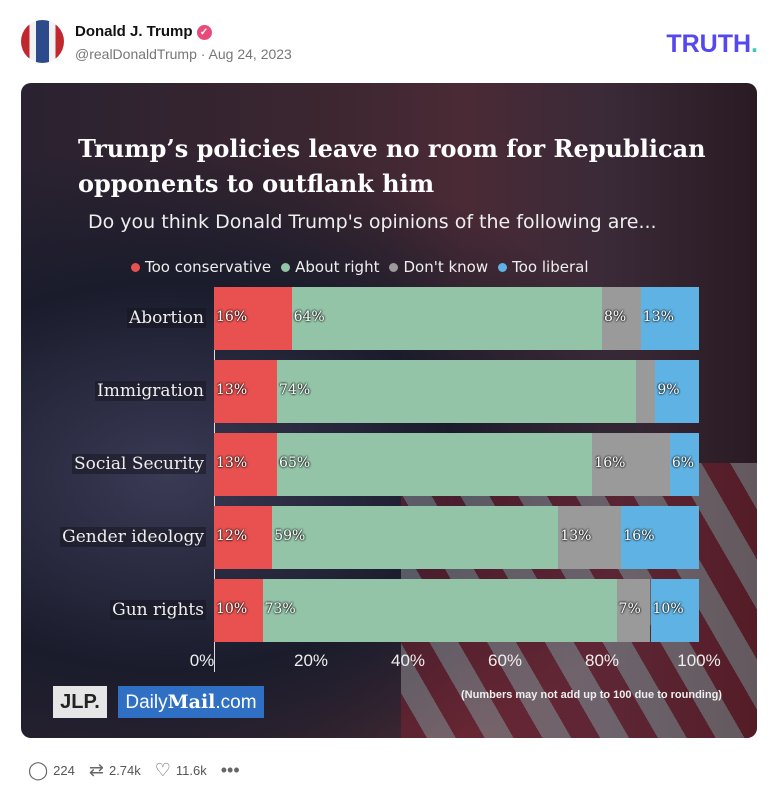 This screenshot has width=778, height=800. What do you see at coordinates (629, 609) in the screenshot?
I see `data-label: 7%` at bounding box center [629, 609].